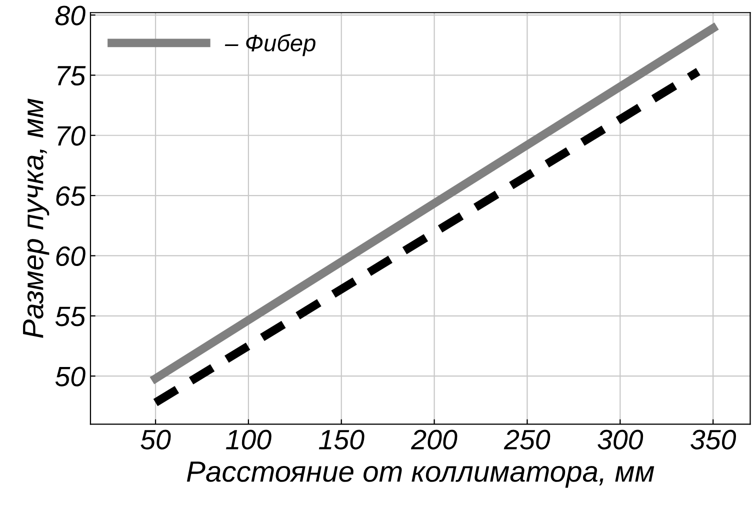 The width and height of the screenshot is (754, 505). What do you see at coordinates (249, 440) in the screenshot?
I see `x-tick-label: 100` at bounding box center [249, 440].